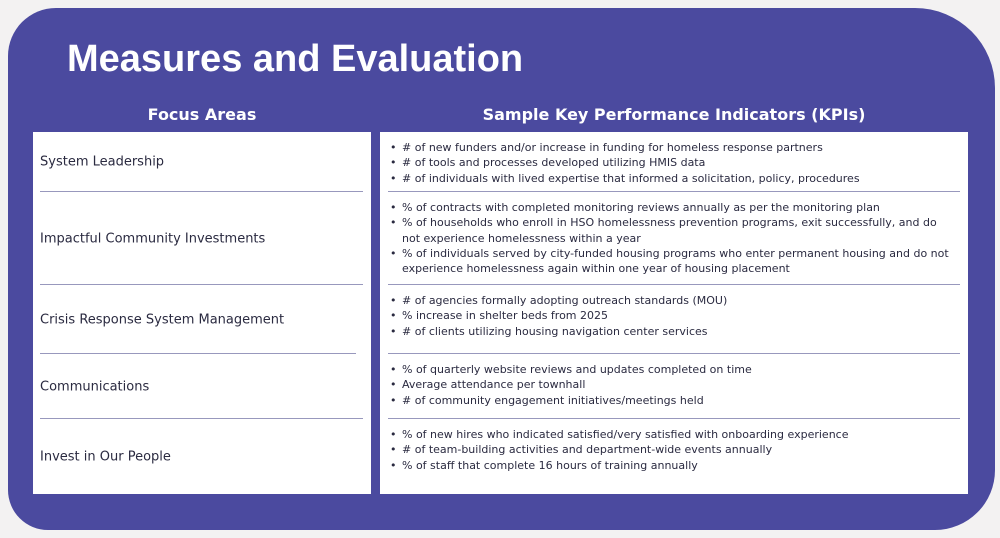  What do you see at coordinates (202, 386) in the screenshot?
I see `focus-row: Communications` at bounding box center [202, 386].